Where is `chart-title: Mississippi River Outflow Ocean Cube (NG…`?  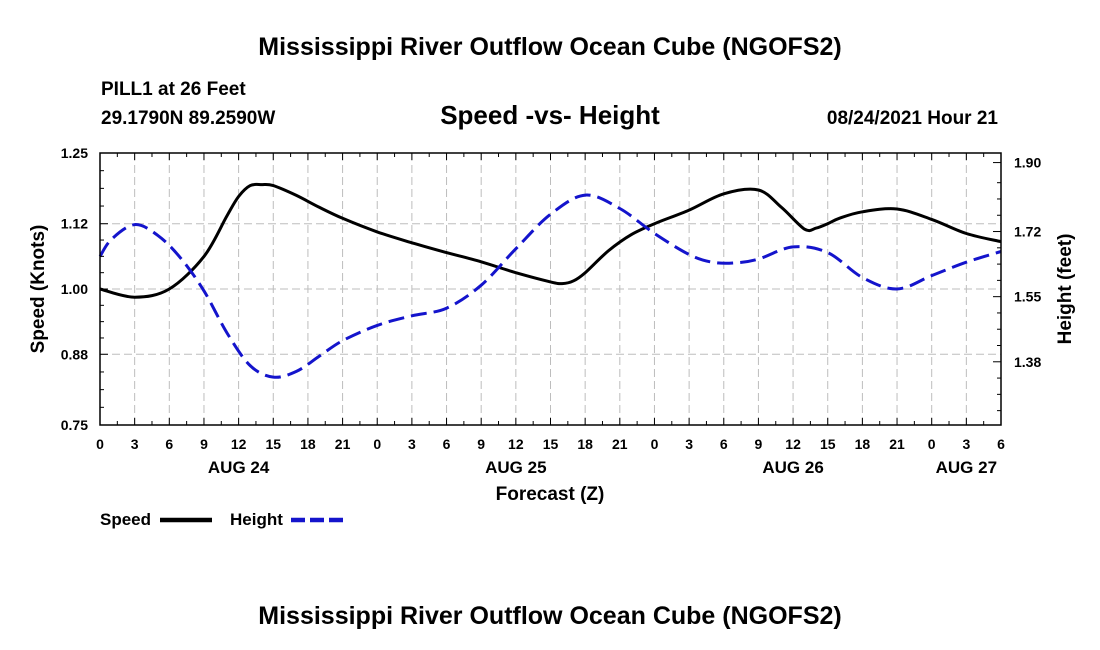
chart-title: Mississippi River Outflow Ocean Cube (NG… is located at coordinates (549, 47).